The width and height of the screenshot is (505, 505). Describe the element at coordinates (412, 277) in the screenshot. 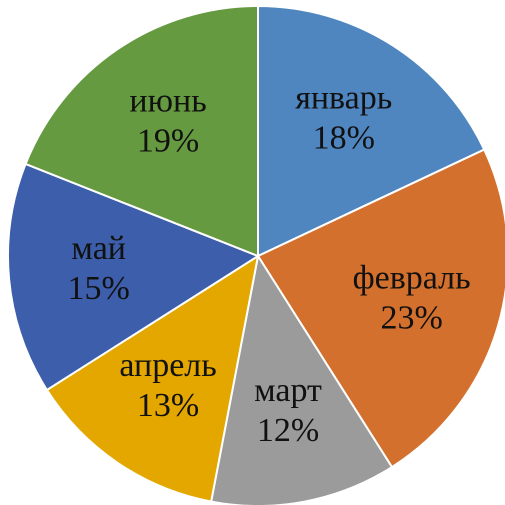

I see `slice-label: февраль` at that location.